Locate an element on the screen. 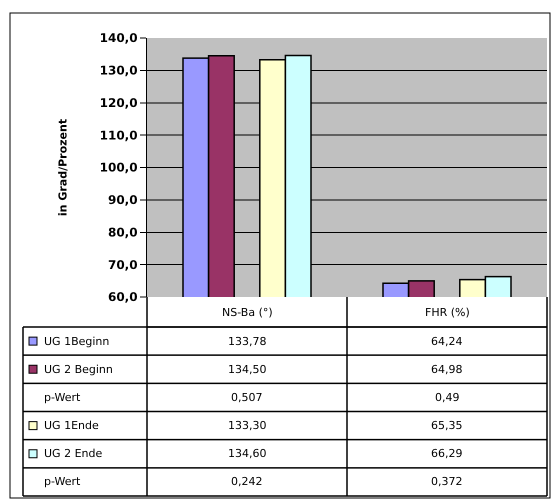 The height and width of the screenshot is (499, 551). y-tick-label: 60,0 is located at coordinates (123, 297).